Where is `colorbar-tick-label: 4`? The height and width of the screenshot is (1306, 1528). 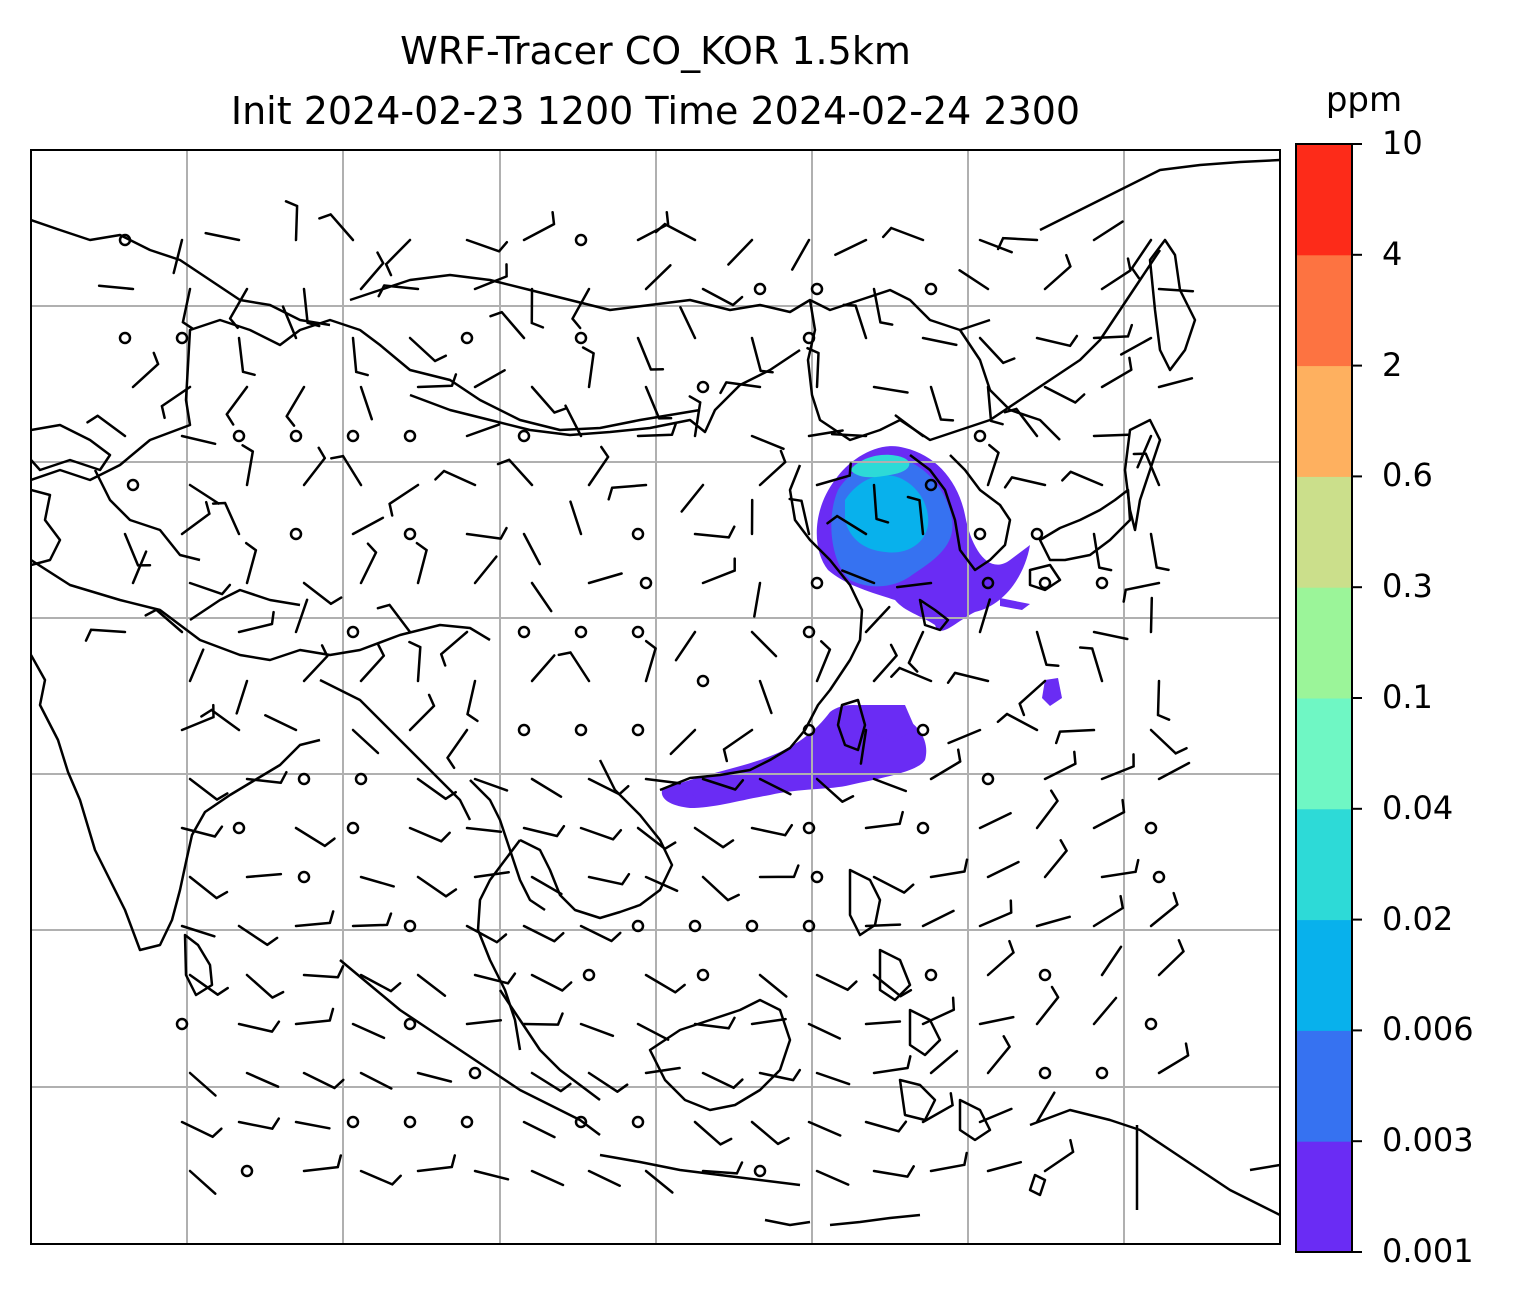 colorbar-tick-label: 4 is located at coordinates (1392, 253).